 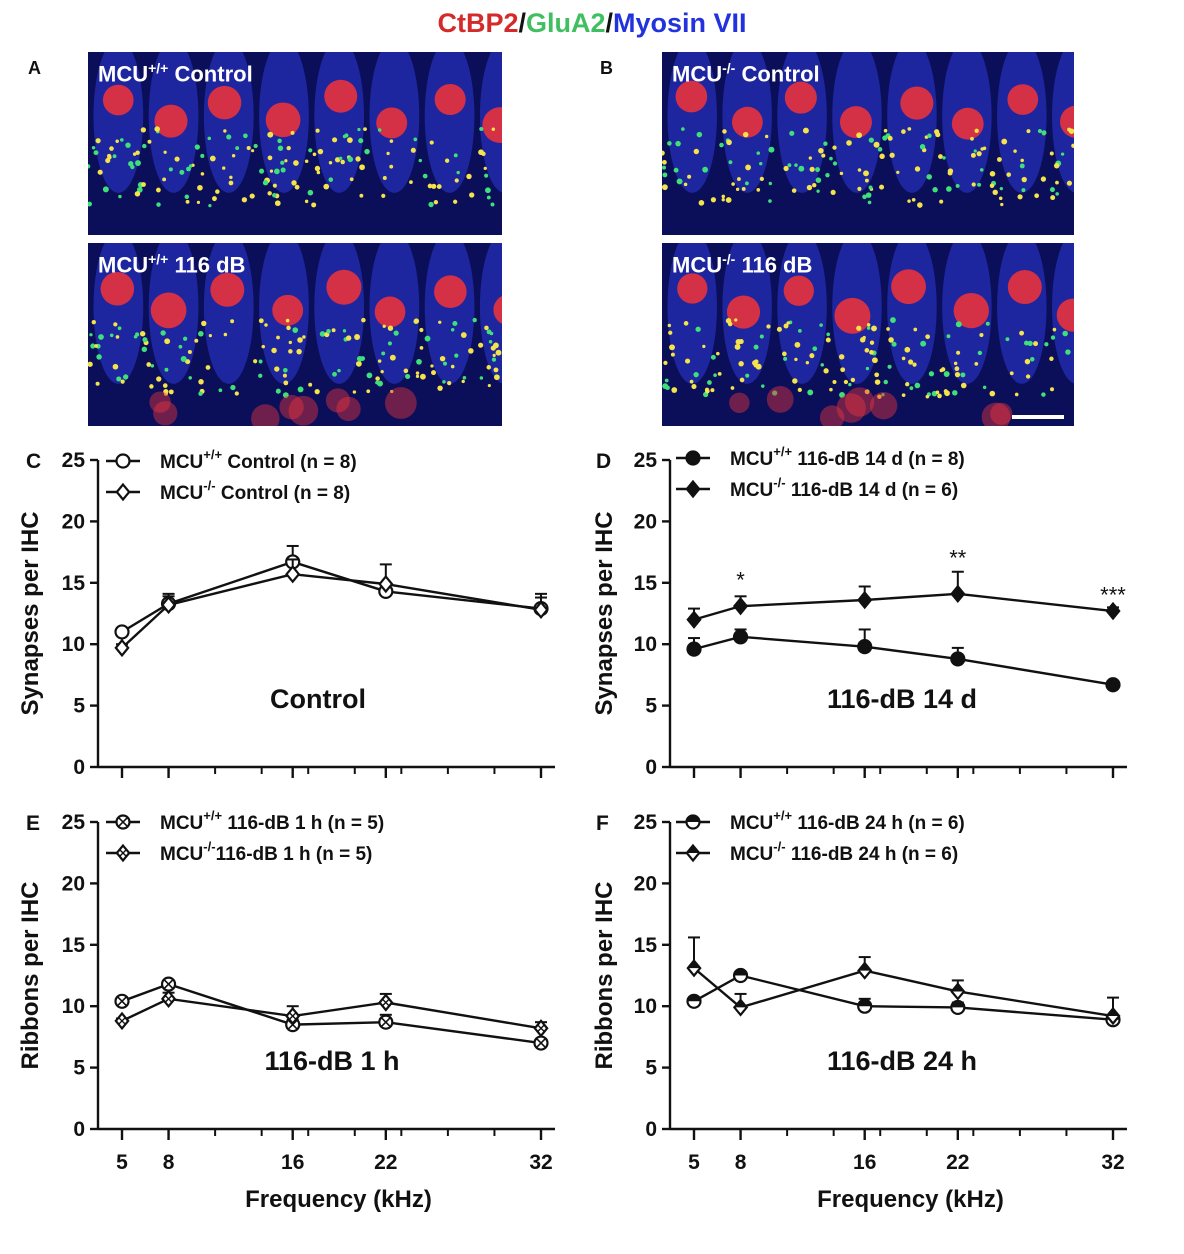 What do you see at coordinates (898, 552) in the screenshot?
I see `series-1: MCU-/- 116-dB 14 d (n = 6)` at bounding box center [898, 552].